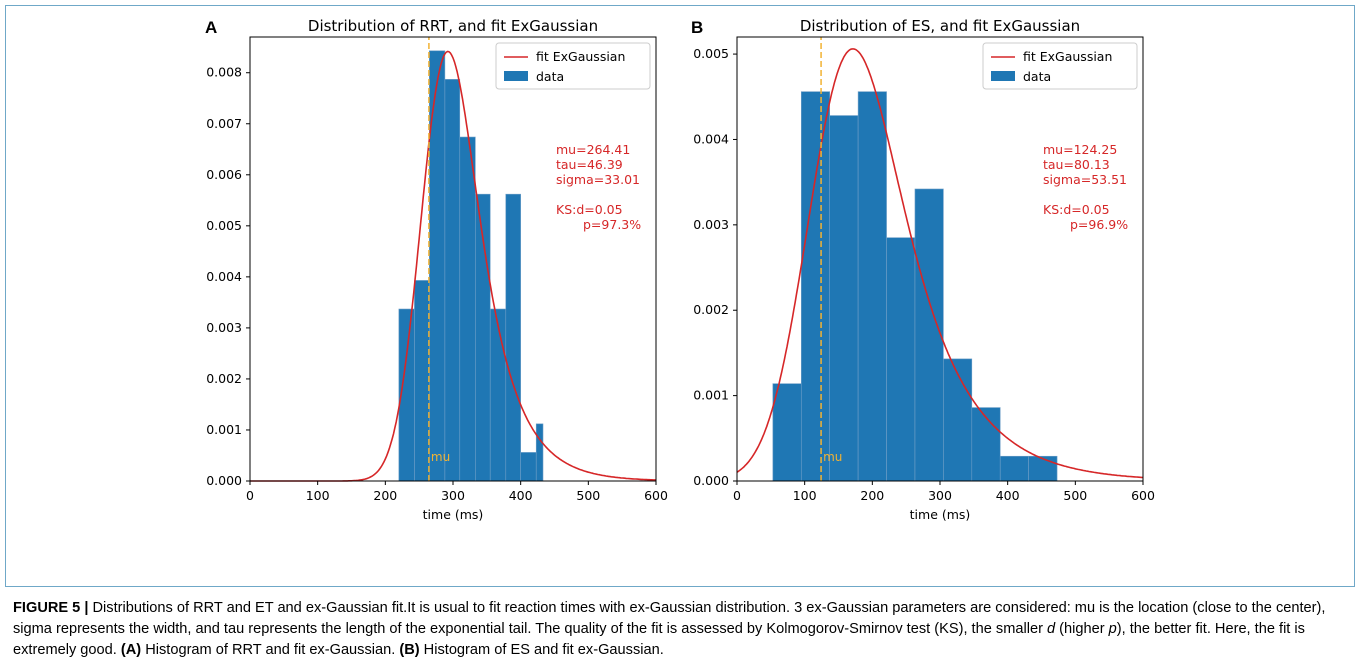 This screenshot has height=661, width=1360. I want to click on chart-b-x-tick-label: 100, so click(805, 495).